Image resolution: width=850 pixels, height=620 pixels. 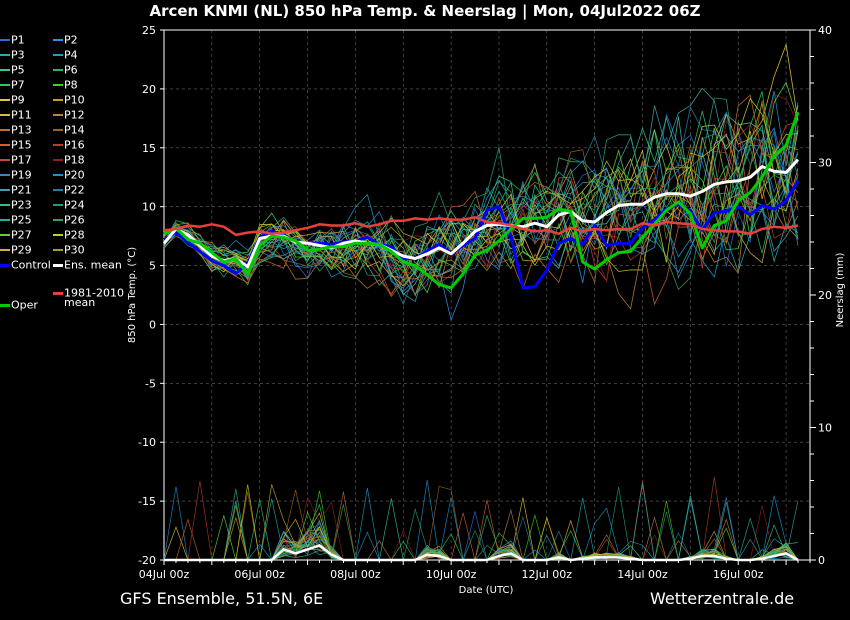 I want to click on legend-label: P29, so click(x=21, y=250).